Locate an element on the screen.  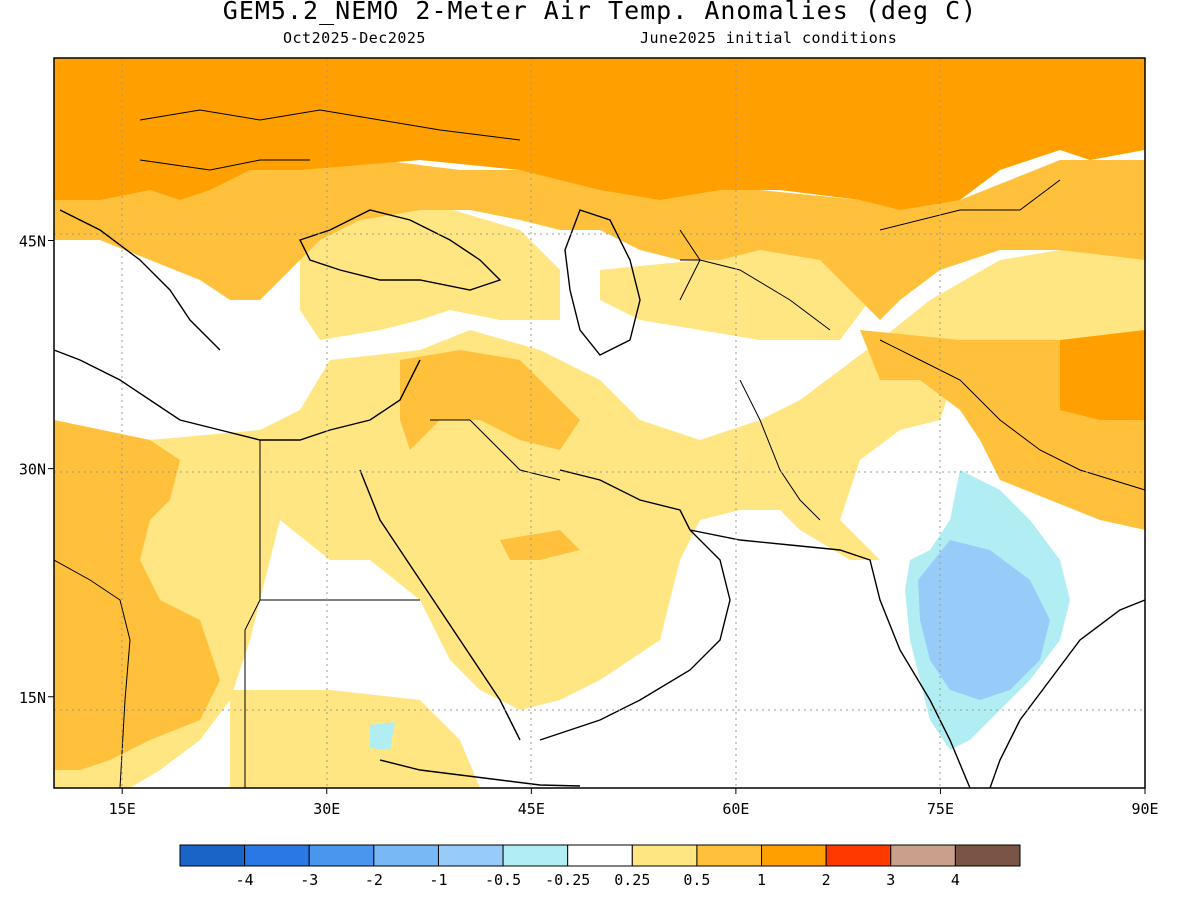
lon-tick-label: 75E is located at coordinates (940, 809).